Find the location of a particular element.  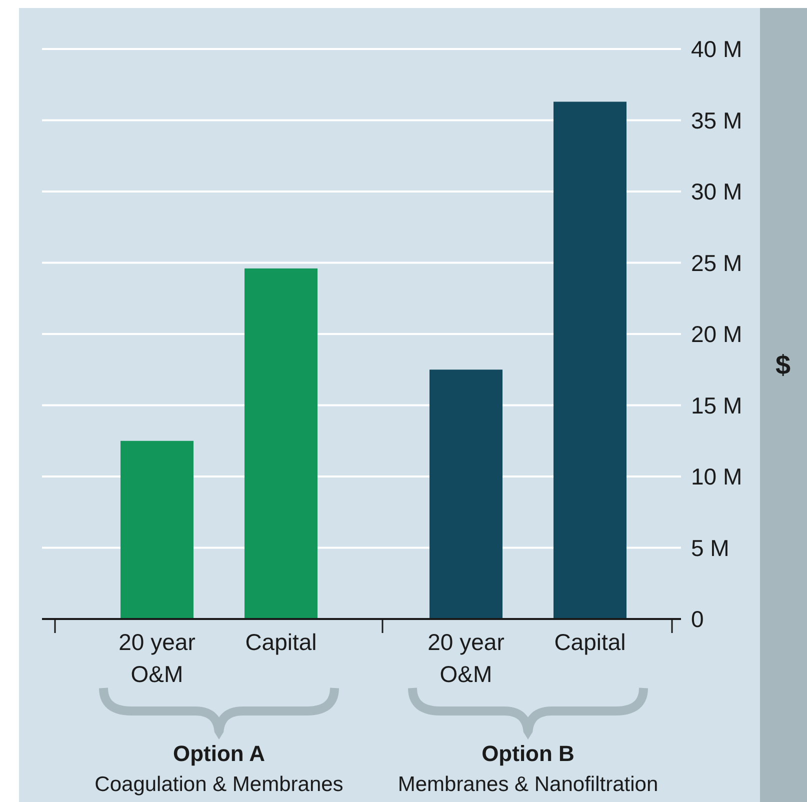

text: Membranes & Nanofiltration is located at coordinates (528, 784).